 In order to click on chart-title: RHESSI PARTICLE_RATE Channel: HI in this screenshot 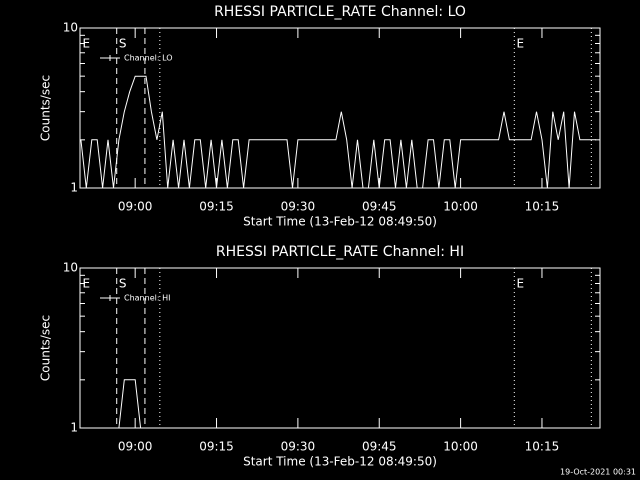, I will do `click(340, 252)`.